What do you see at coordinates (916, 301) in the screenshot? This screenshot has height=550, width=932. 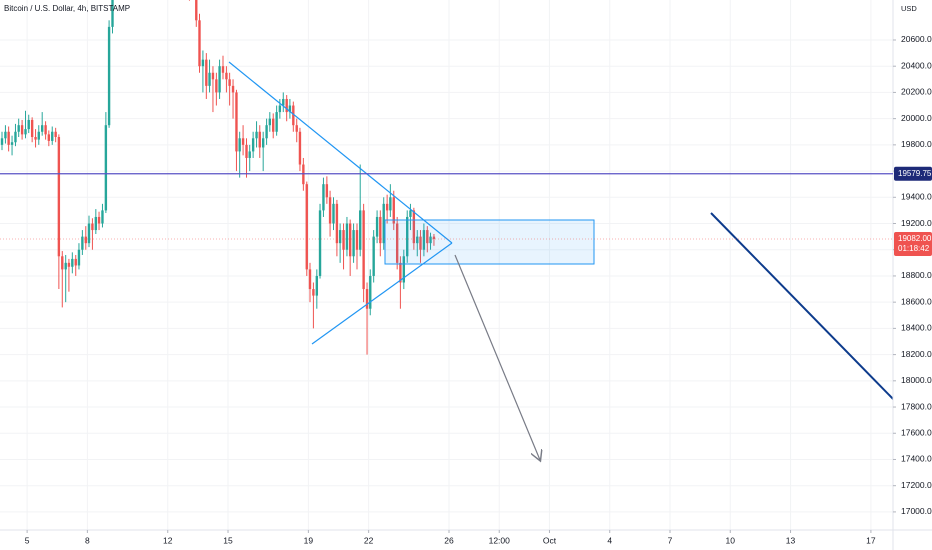 I see `y-tick-label: 18600.00` at bounding box center [916, 301].